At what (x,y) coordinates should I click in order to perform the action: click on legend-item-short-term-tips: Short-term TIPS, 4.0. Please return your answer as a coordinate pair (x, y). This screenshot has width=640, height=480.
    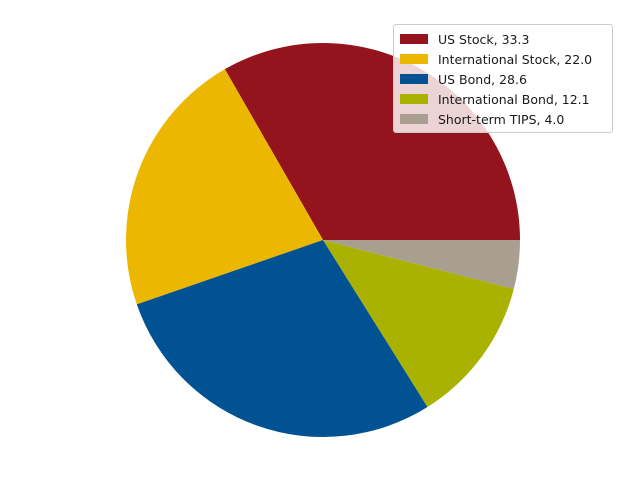
    Looking at the image, I should click on (503, 119).